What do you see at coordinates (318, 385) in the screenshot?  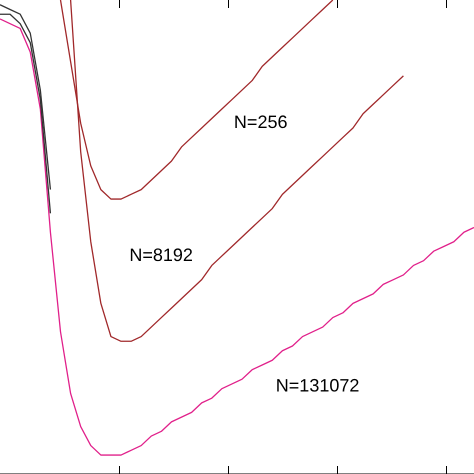 I see `annotation: N=131072` at bounding box center [318, 385].